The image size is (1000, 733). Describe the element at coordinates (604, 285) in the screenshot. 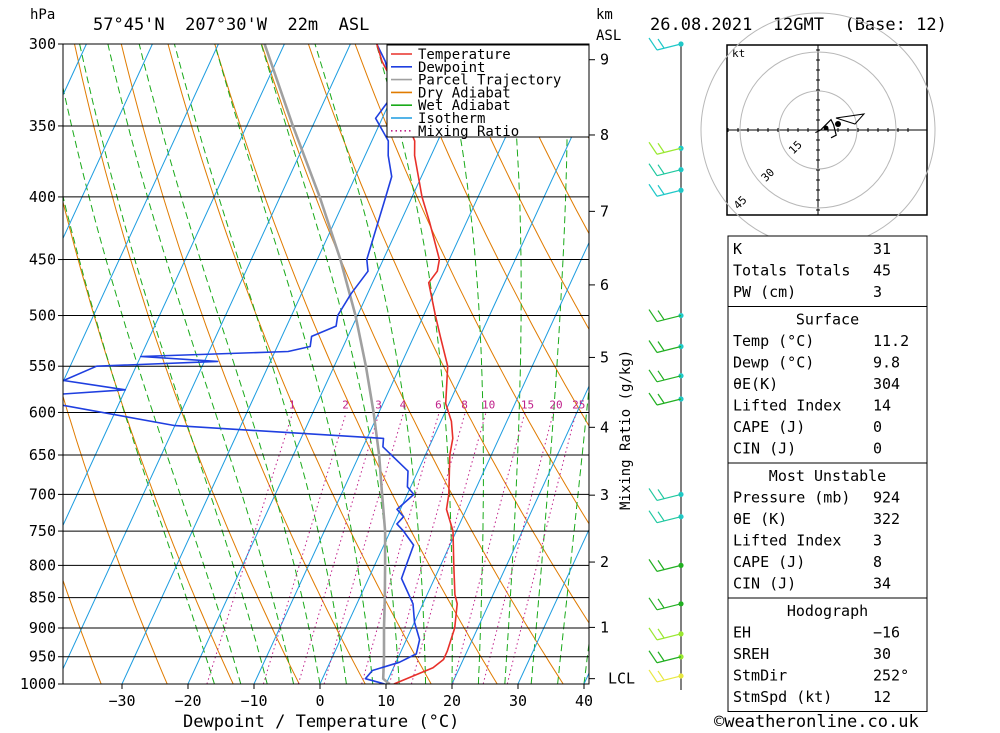

I see `km-tick-label: 6` at that location.